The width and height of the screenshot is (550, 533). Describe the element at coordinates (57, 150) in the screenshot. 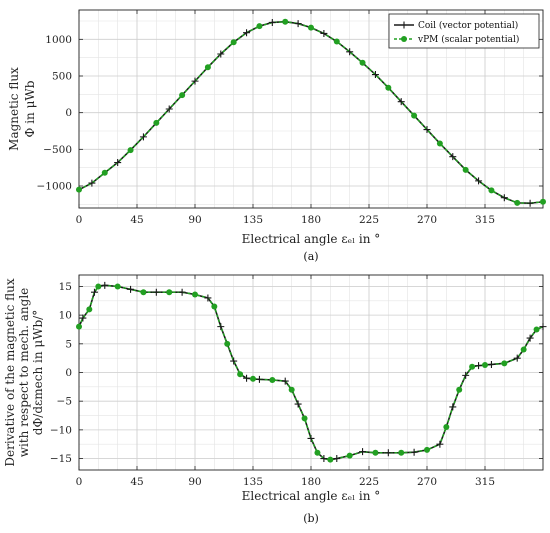

I see `y-tick-label: −500` at that location.